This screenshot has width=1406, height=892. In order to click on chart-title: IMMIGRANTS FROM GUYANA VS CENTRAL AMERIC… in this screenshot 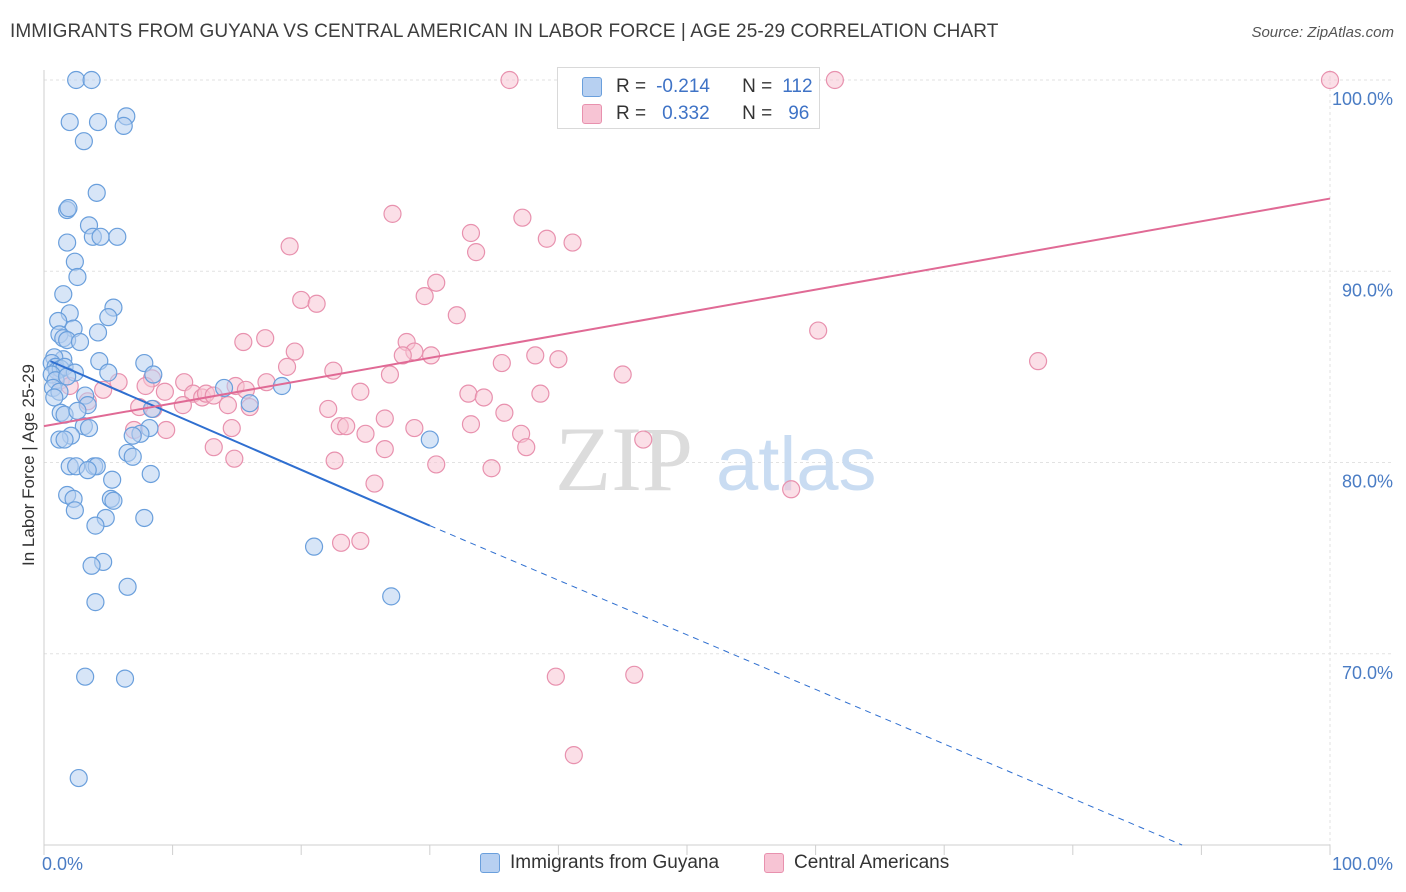, I will do `click(504, 31)`.